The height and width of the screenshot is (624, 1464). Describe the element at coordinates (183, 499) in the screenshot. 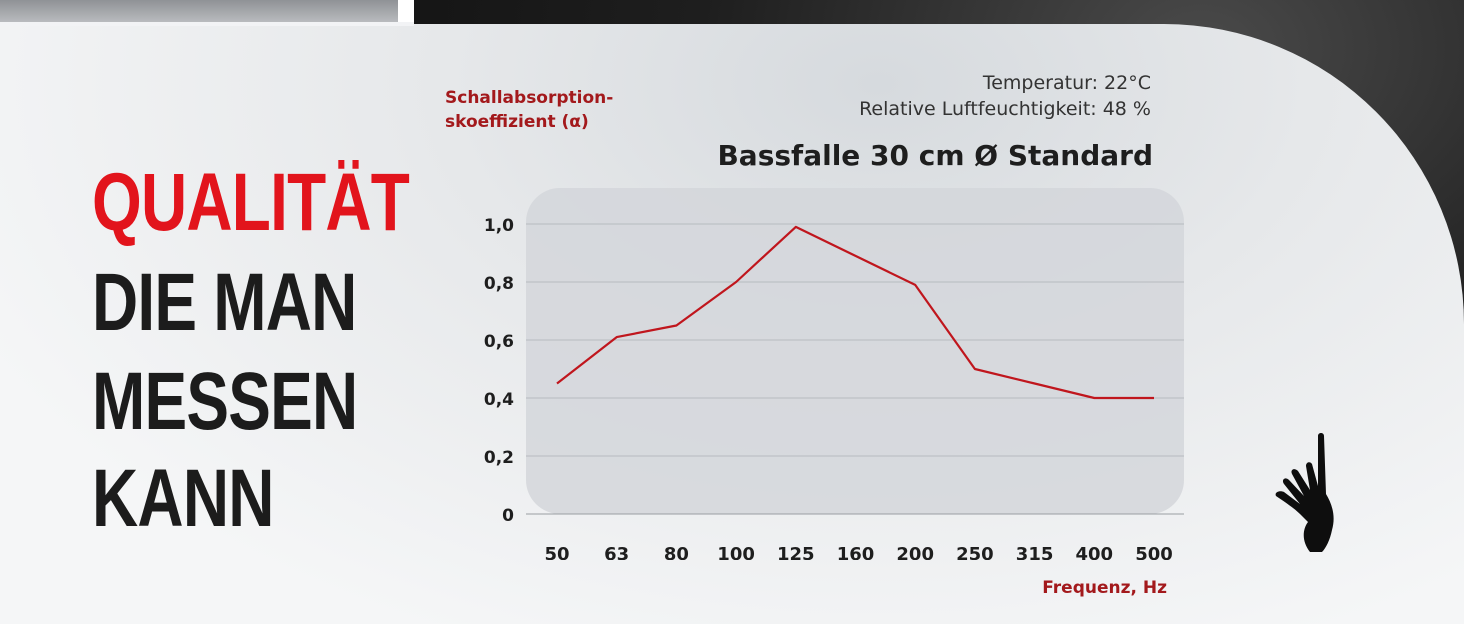

I see `headline-line-4: KANN` at that location.